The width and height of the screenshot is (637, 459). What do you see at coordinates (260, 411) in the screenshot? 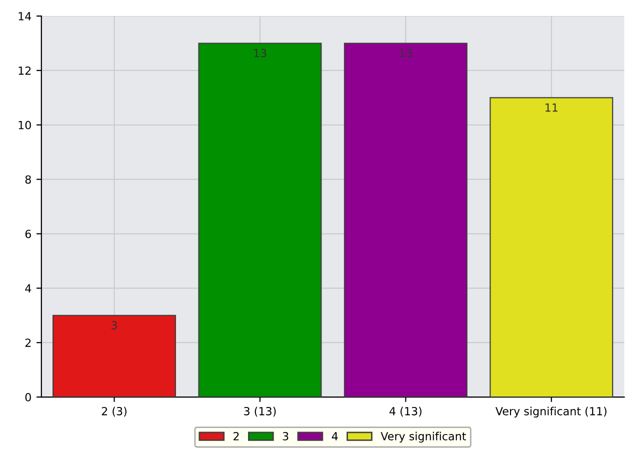
I see `x-tick-label: 3 (13)` at bounding box center [260, 411].